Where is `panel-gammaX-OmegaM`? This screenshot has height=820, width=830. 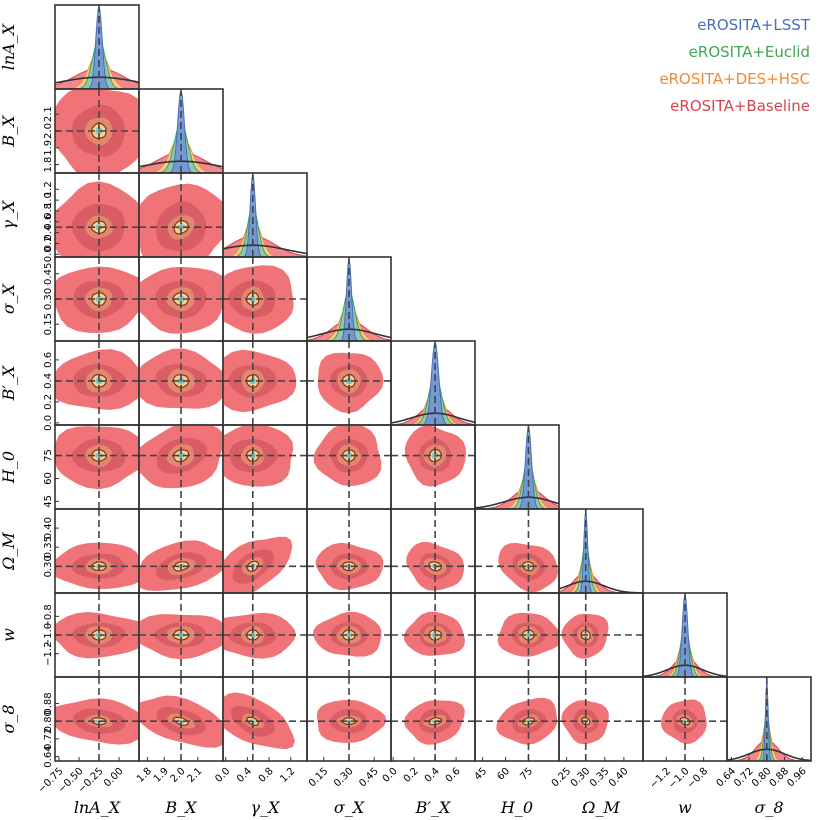 panel-gammaX-OmegaM is located at coordinates (265, 551).